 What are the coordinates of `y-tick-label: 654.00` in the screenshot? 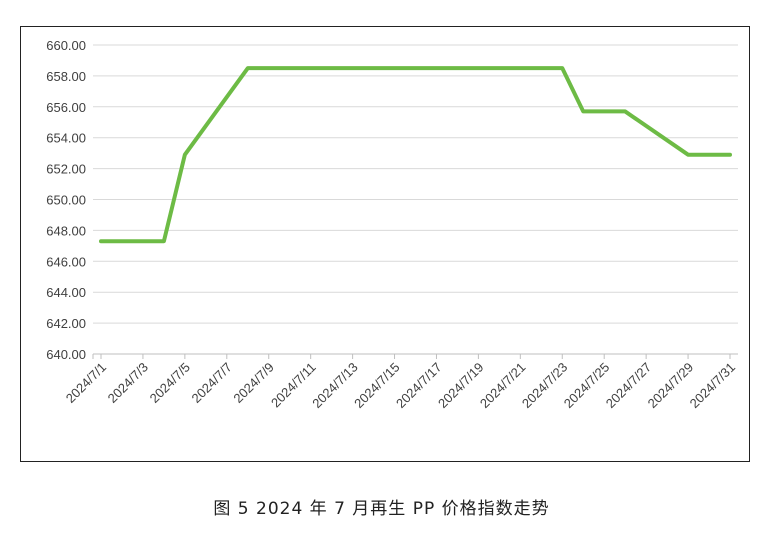 It's located at (66, 138).